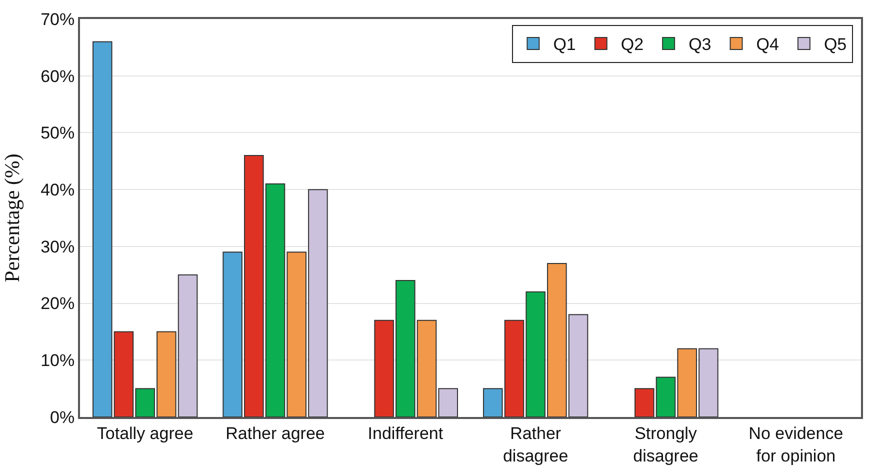 The width and height of the screenshot is (873, 475). Describe the element at coordinates (835, 44) in the screenshot. I see `legend-label: Q5` at that location.